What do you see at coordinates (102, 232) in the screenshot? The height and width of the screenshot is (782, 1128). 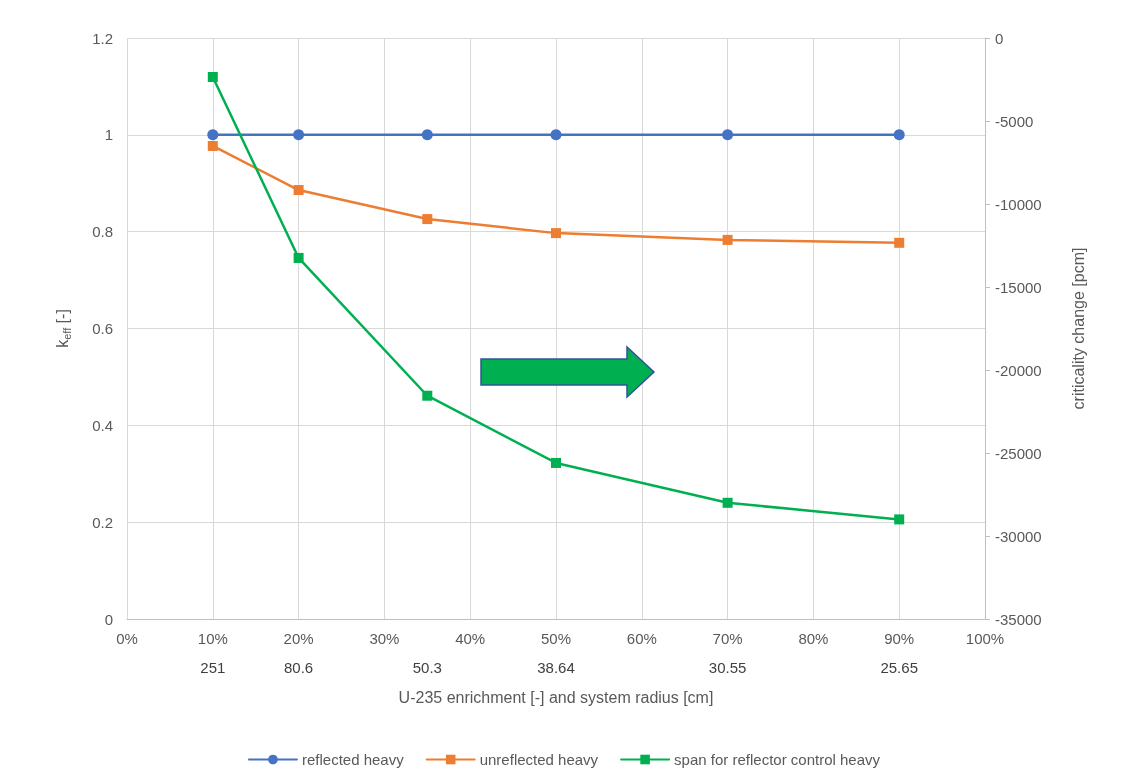 I see `y-tick-label: 0.8` at bounding box center [102, 232].